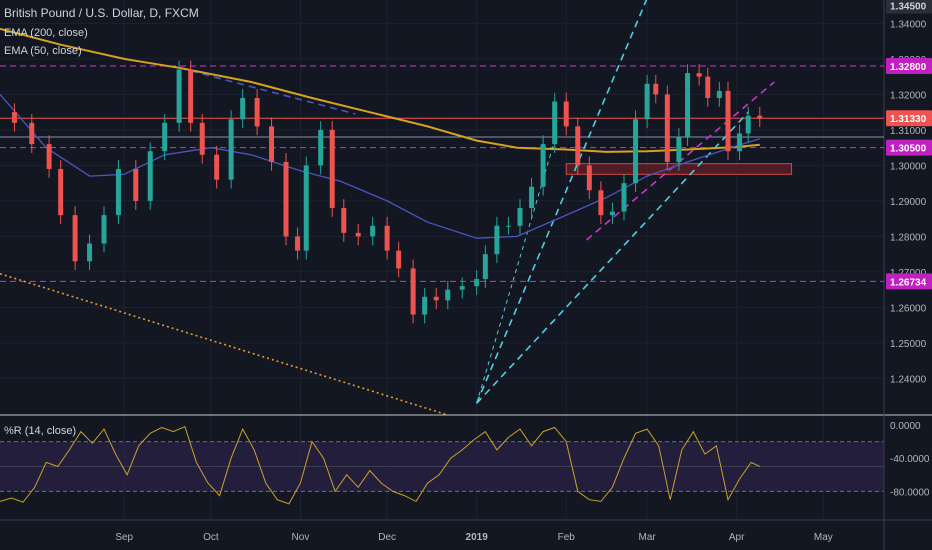  I want to click on price-tick-label: 1.30000, so click(908, 166).